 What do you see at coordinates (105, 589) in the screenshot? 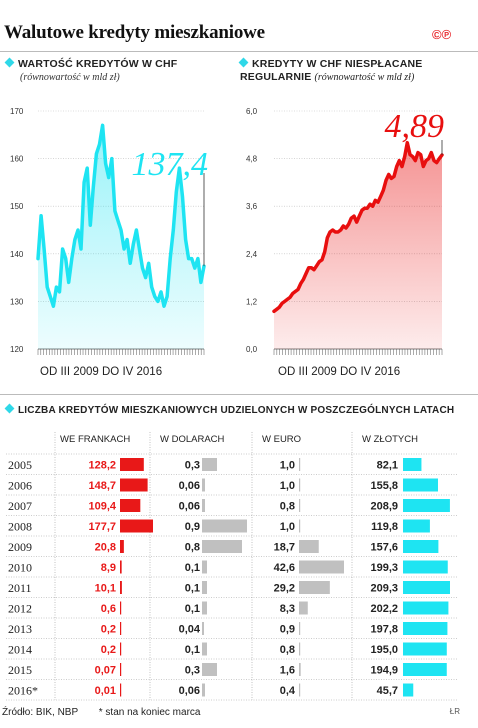
I see `table-value: 10,1` at bounding box center [105, 589].